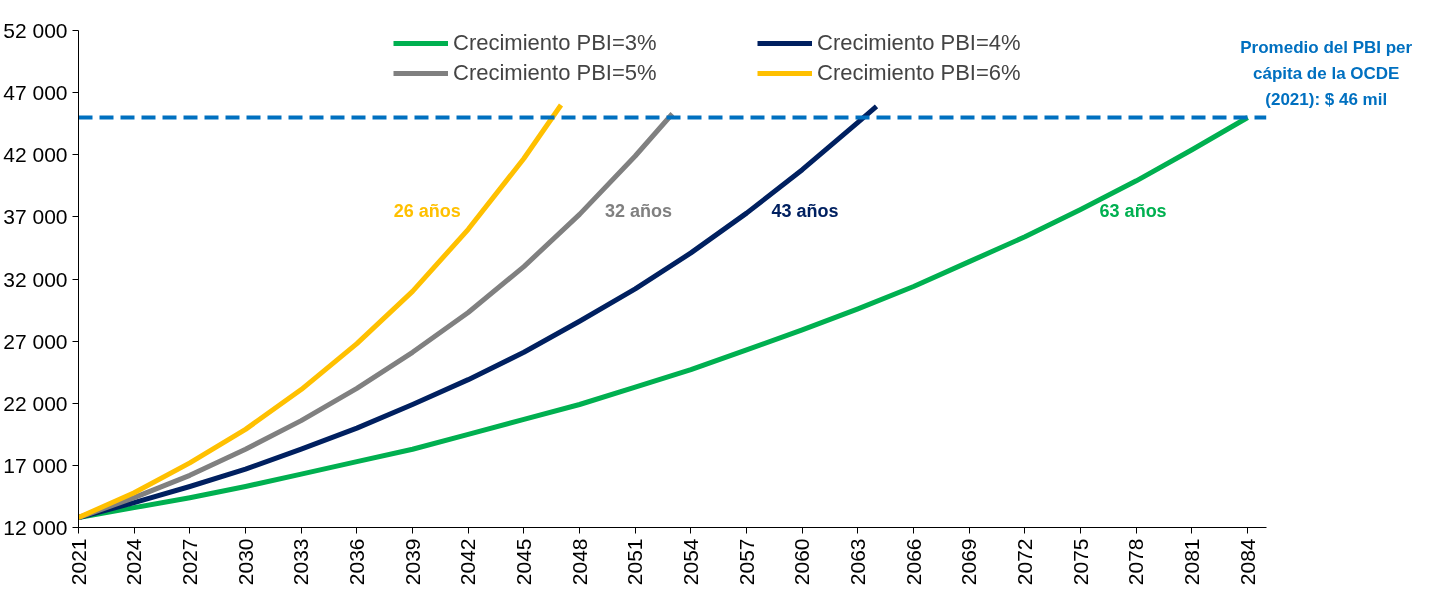 The width and height of the screenshot is (1448, 592). I want to click on legend-label: Crecimiento PBI=4%, so click(919, 43).